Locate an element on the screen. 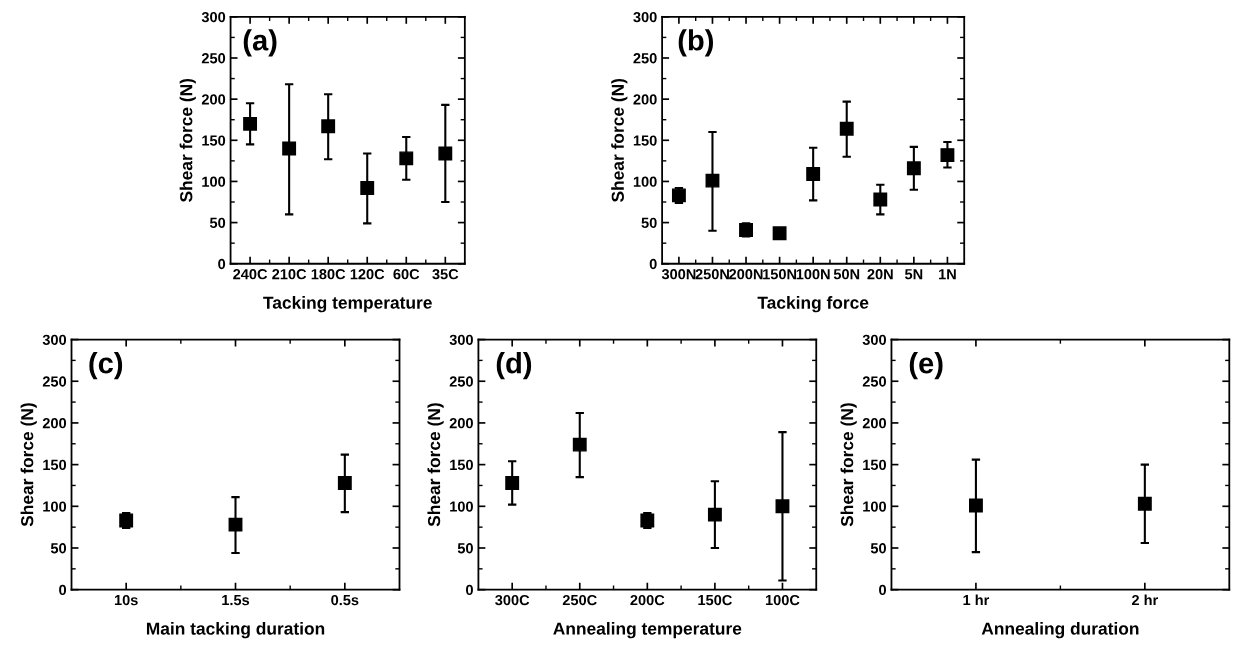  x-tick-label: 200C is located at coordinates (647, 600).